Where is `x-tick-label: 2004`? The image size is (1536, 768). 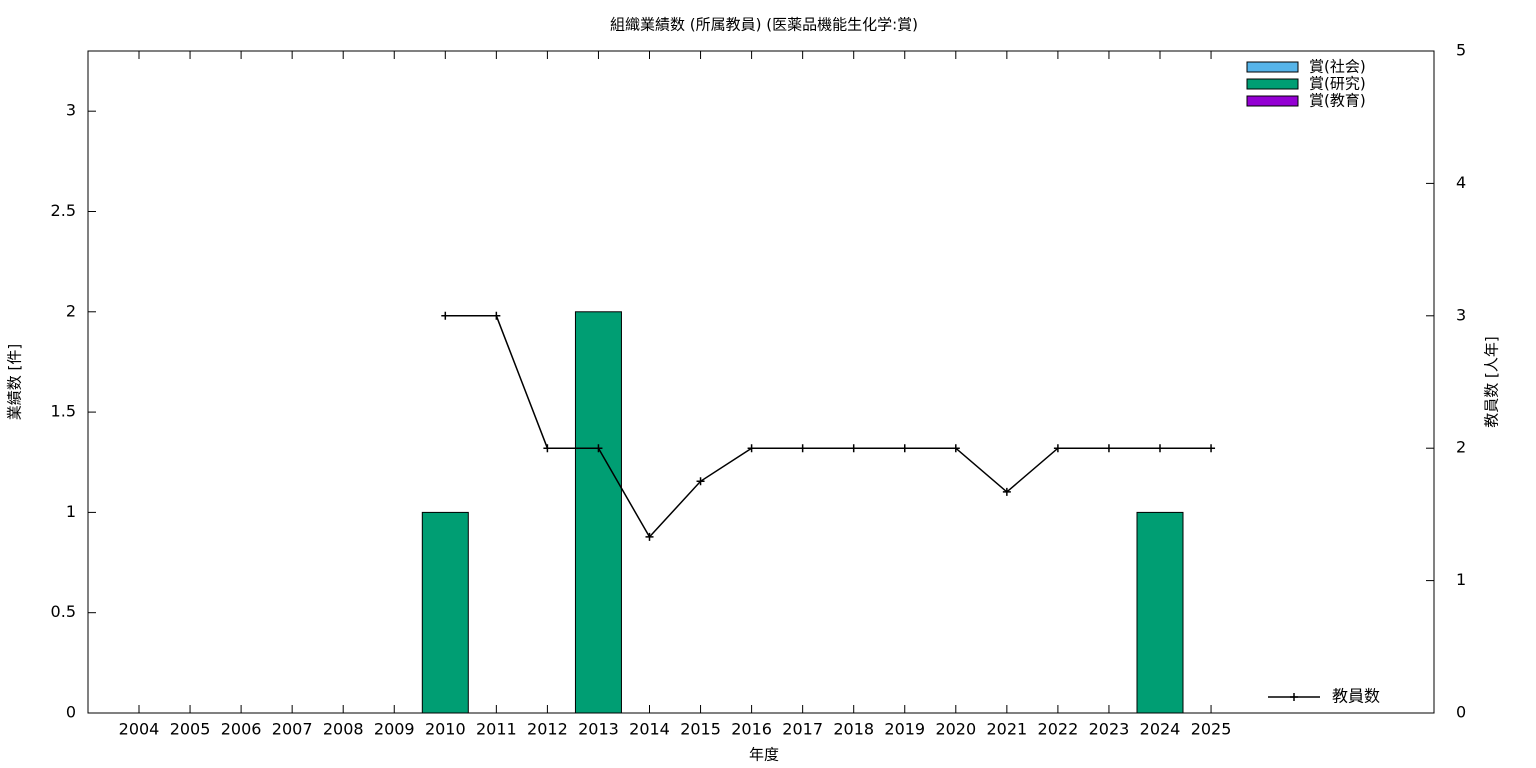
x-tick-label: 2004 is located at coordinates (139, 729).